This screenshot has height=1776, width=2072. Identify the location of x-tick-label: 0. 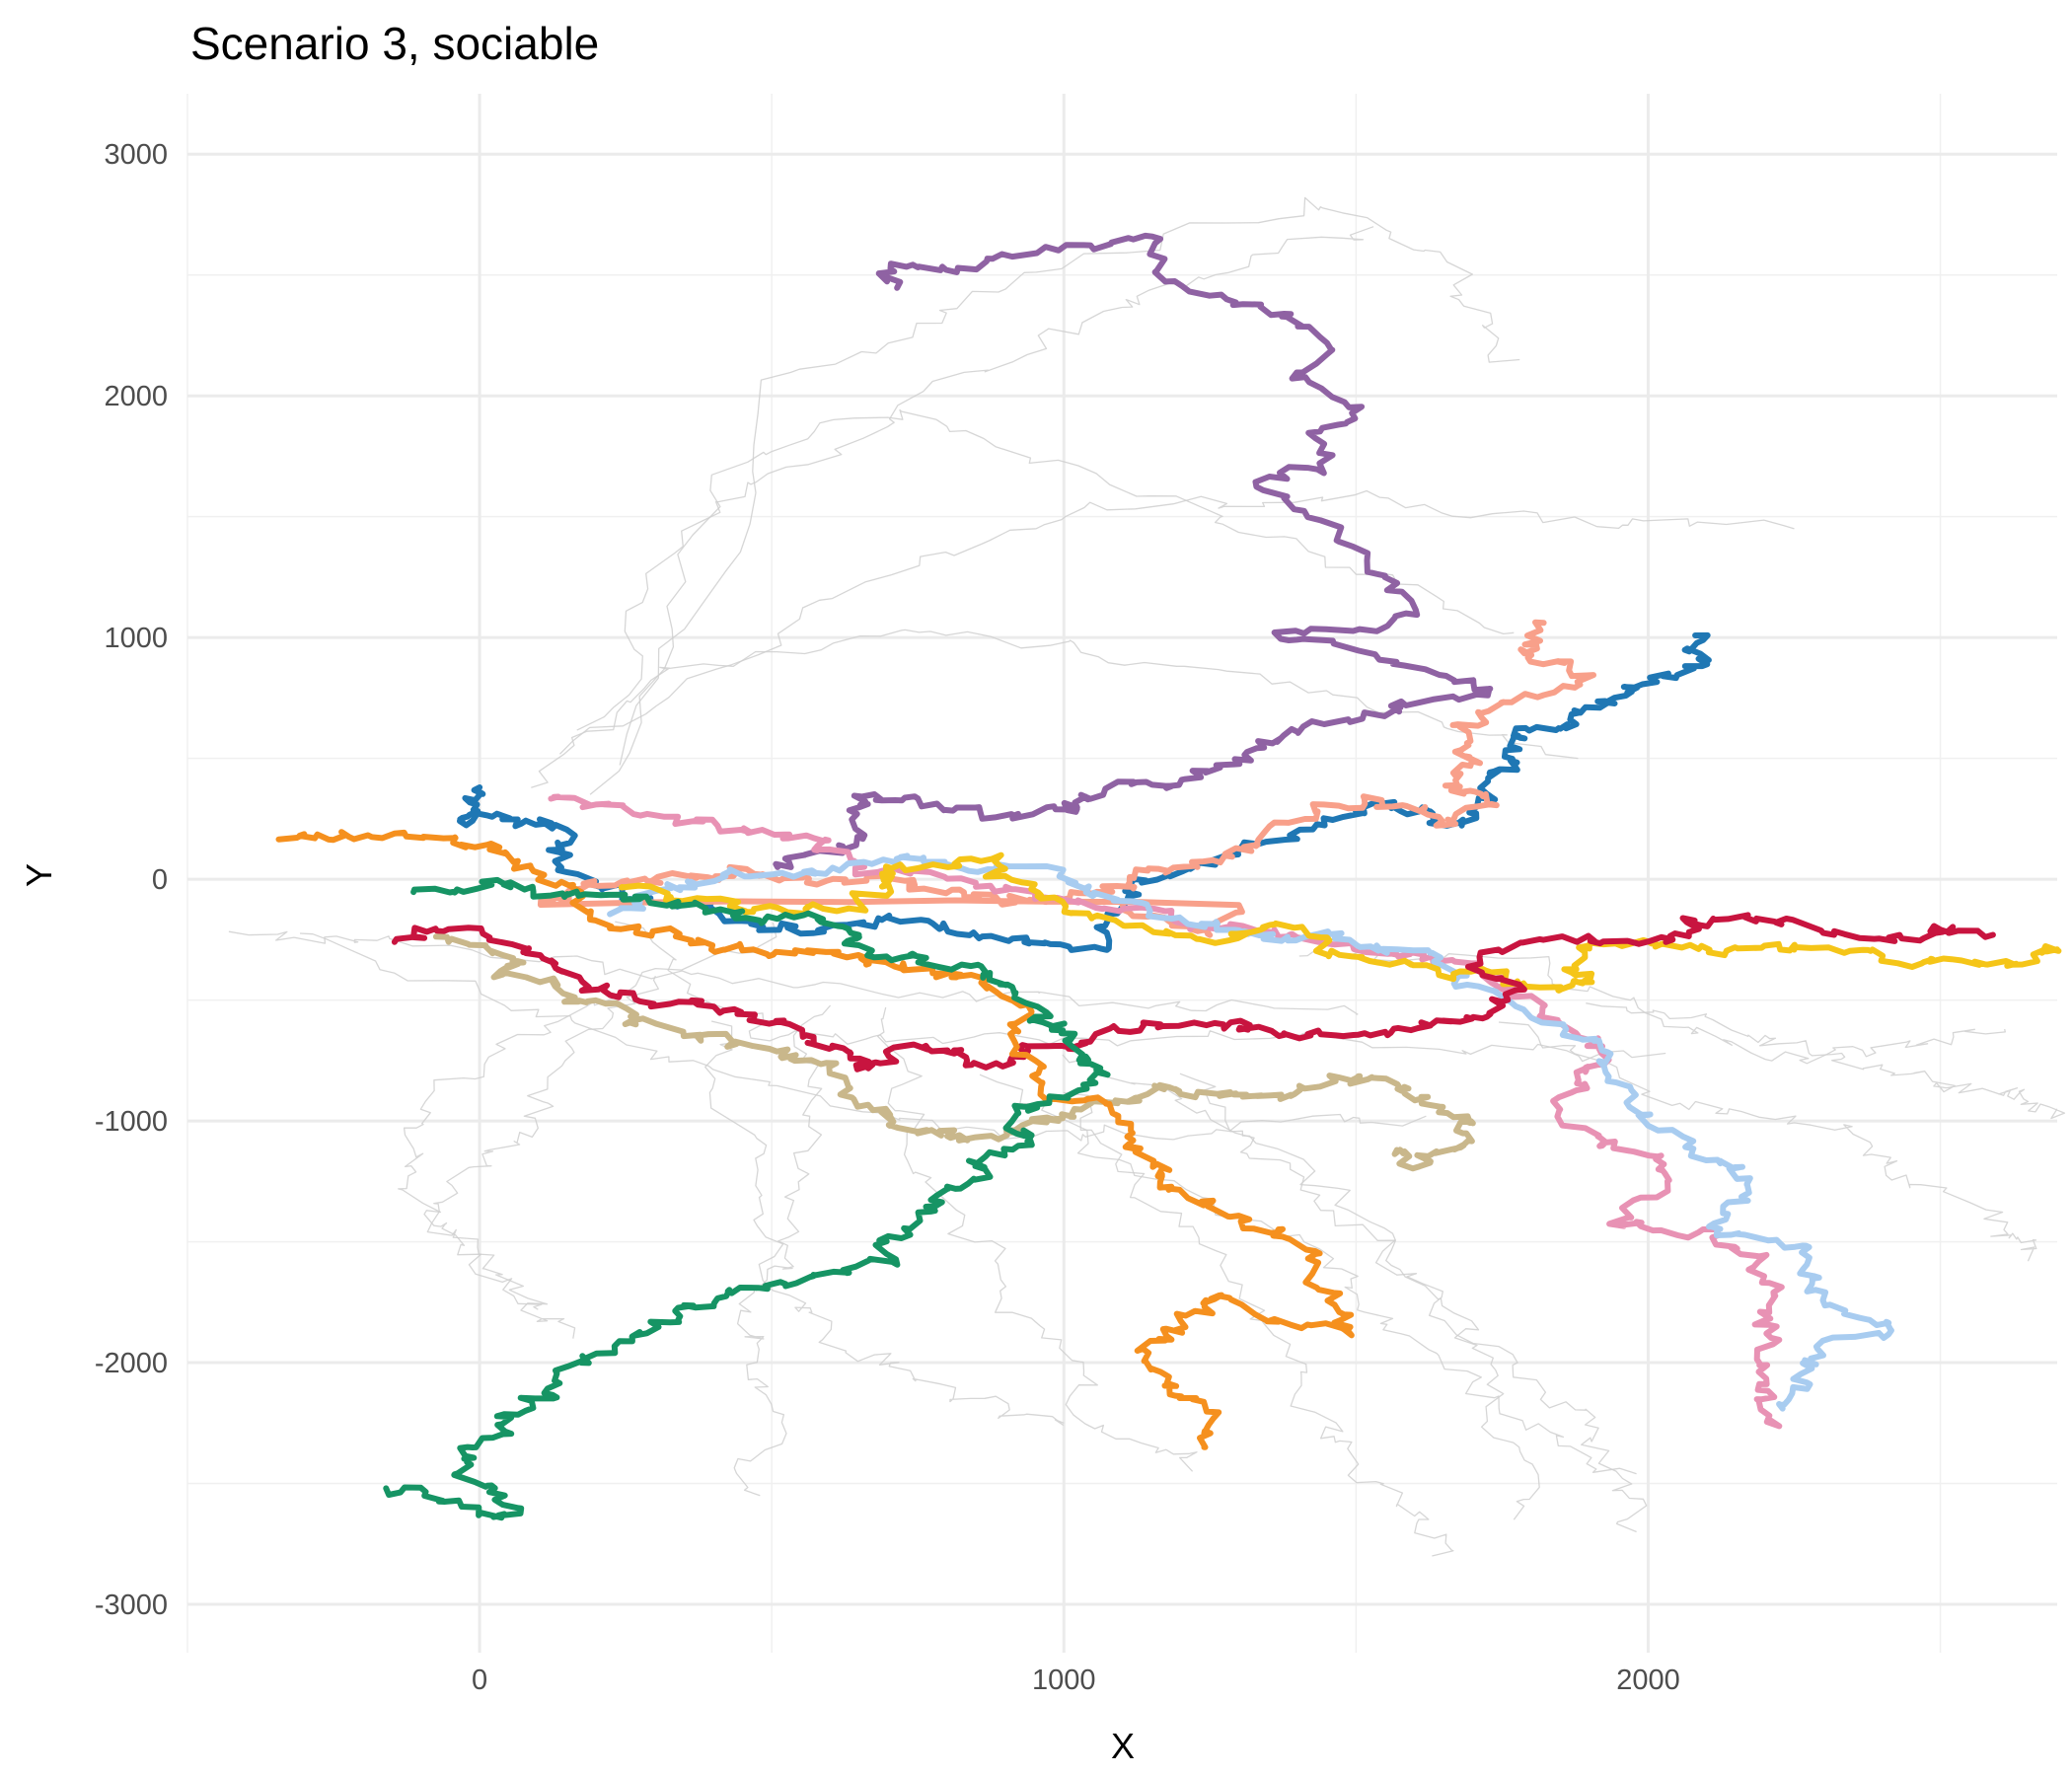
(480, 1681).